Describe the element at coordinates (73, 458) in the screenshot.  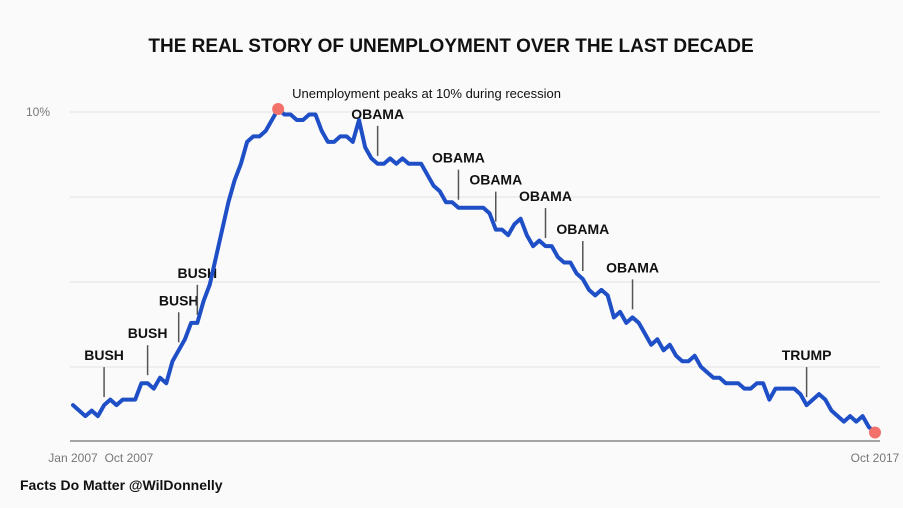
I see `x-tick-label: Jan 2007` at that location.